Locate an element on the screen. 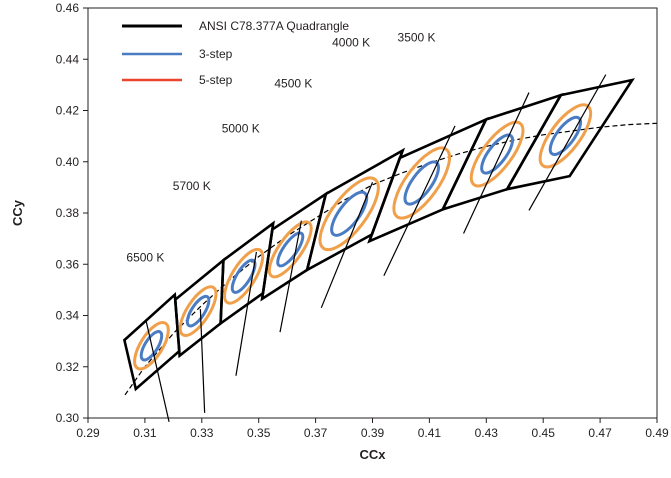 The height and width of the screenshot is (478, 671). isotherm-3500-k is located at coordinates (419, 201).